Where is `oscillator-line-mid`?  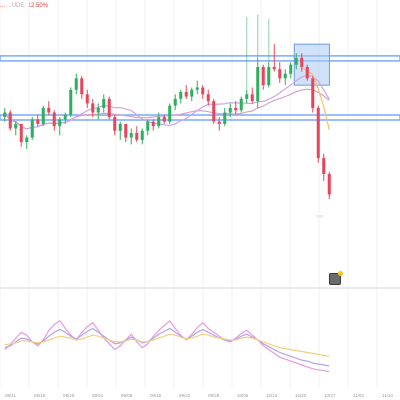
oscillator-line-mid is located at coordinates (167, 347).